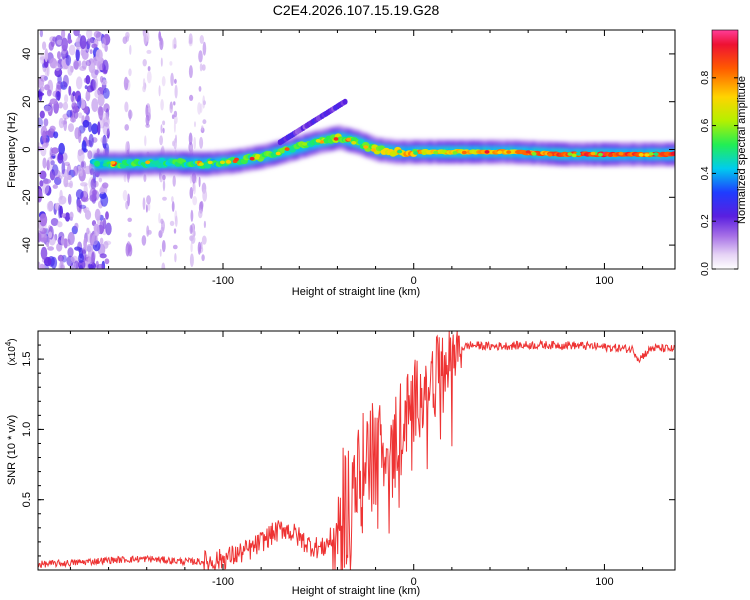 The width and height of the screenshot is (750, 600). Describe the element at coordinates (27, 54) in the screenshot. I see `spectrogram-ytick-label: 40` at that location.